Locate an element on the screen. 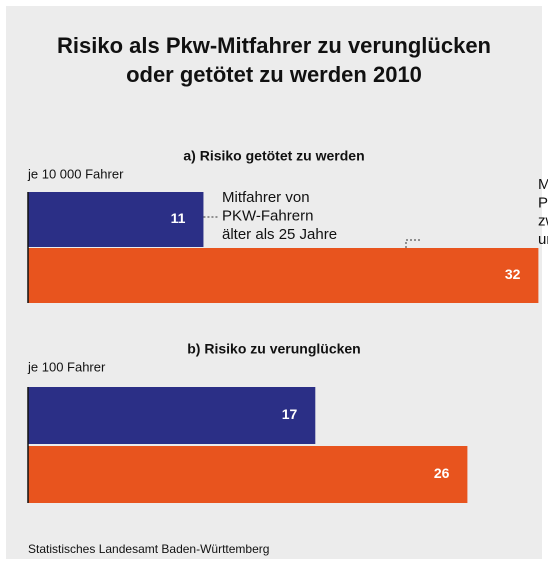  unit-label: je 10 000 Fahrer is located at coordinates (75, 173).